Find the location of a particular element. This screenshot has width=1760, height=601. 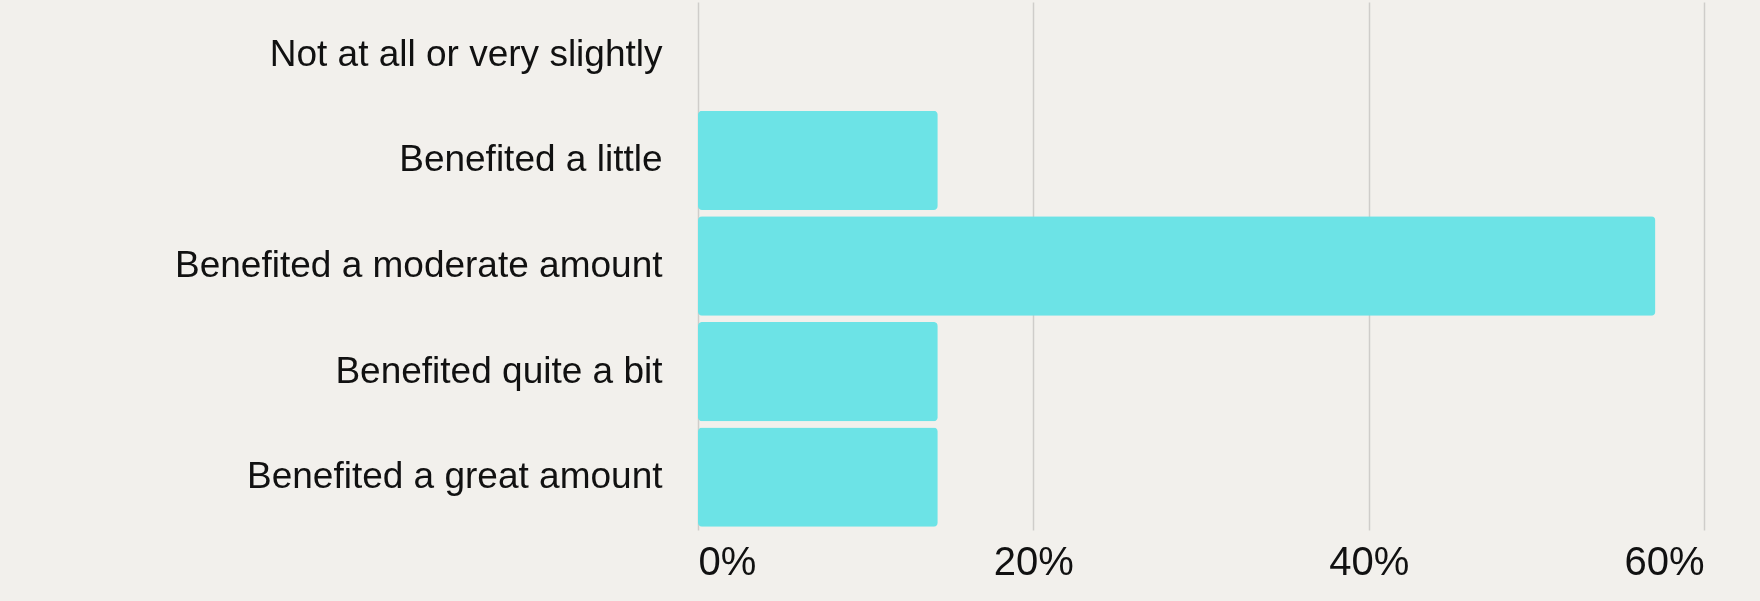

y-tick-label: Benefited quite a bit is located at coordinates (499, 370).